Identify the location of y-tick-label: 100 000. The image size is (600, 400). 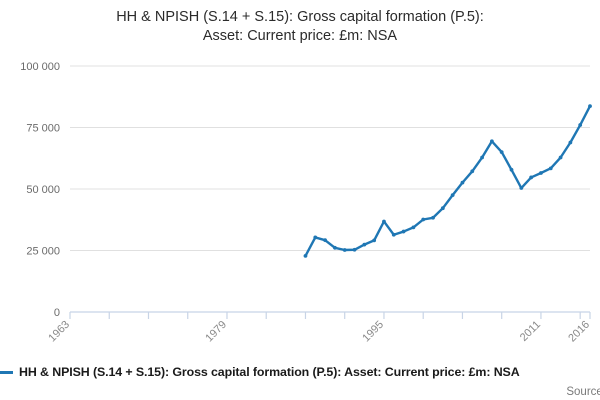
(40, 67).